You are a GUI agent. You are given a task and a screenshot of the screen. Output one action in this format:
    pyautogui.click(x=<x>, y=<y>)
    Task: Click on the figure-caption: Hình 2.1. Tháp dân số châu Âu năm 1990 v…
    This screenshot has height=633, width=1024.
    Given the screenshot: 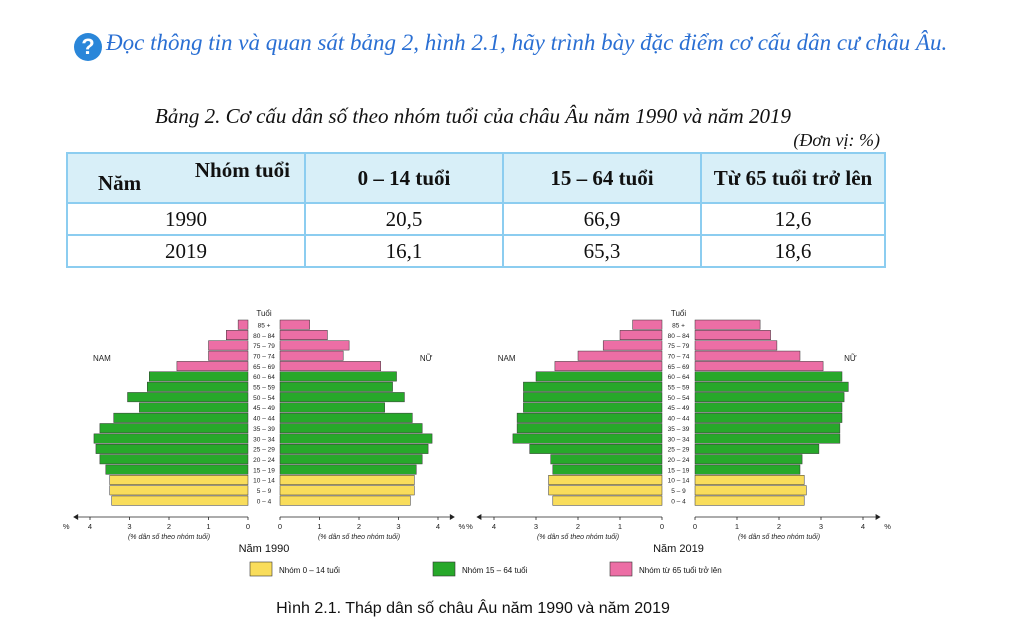 What is the action you would take?
    pyautogui.click(x=473, y=608)
    